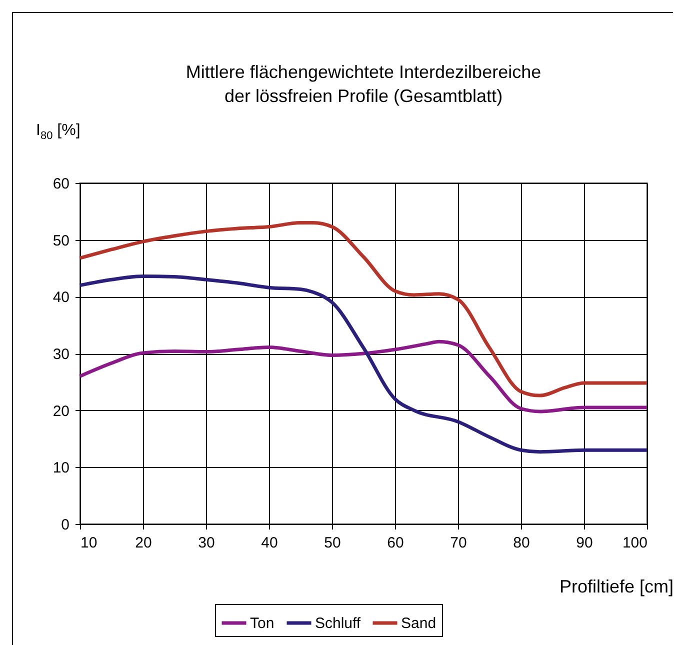  Describe the element at coordinates (458, 543) in the screenshot. I see `x-tick-label: 70` at that location.